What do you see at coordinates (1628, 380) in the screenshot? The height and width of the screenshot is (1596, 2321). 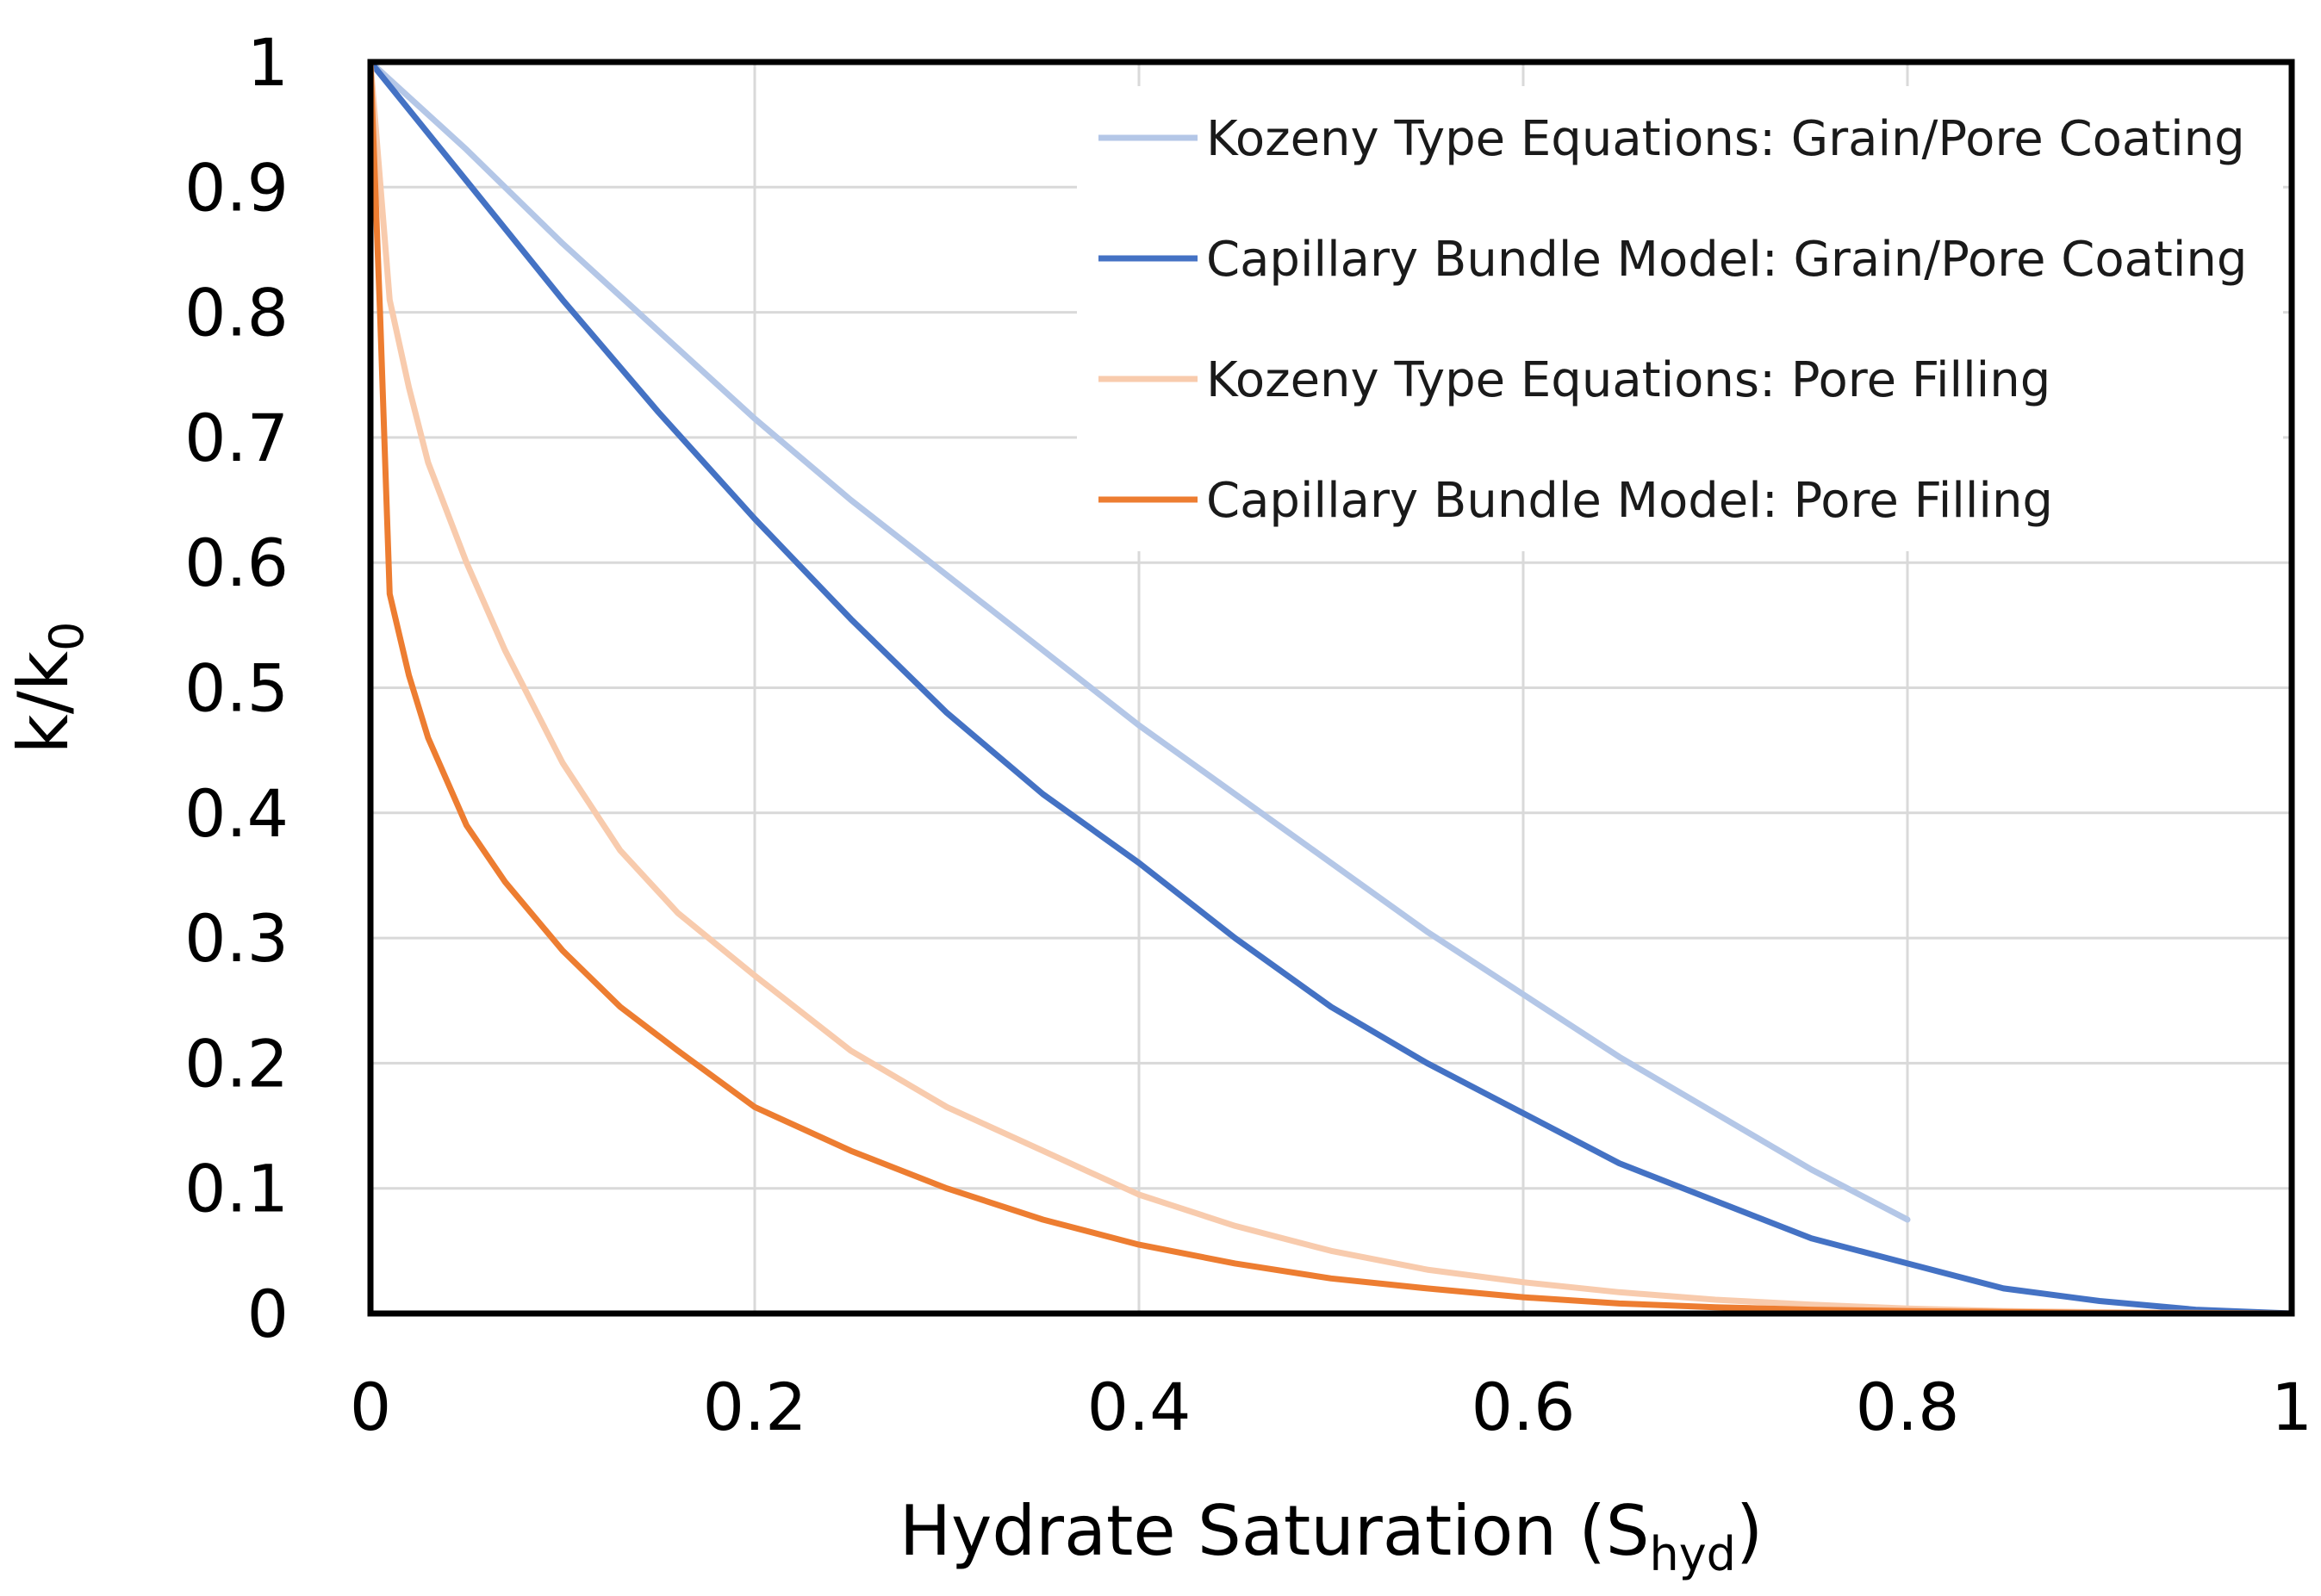 I see `legend-label: Kozeny Type Equations: Pore Filling` at bounding box center [1628, 380].